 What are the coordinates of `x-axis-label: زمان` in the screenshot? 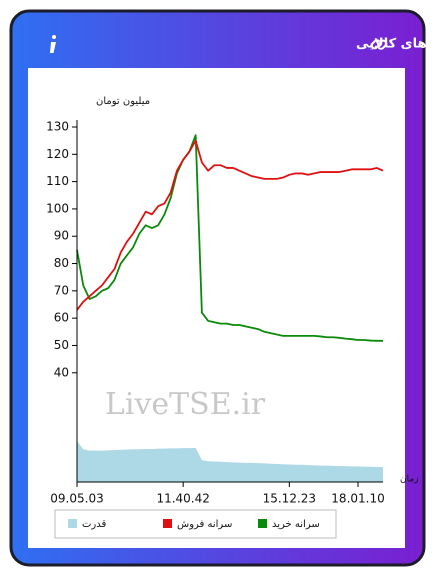 It's located at (409, 480).